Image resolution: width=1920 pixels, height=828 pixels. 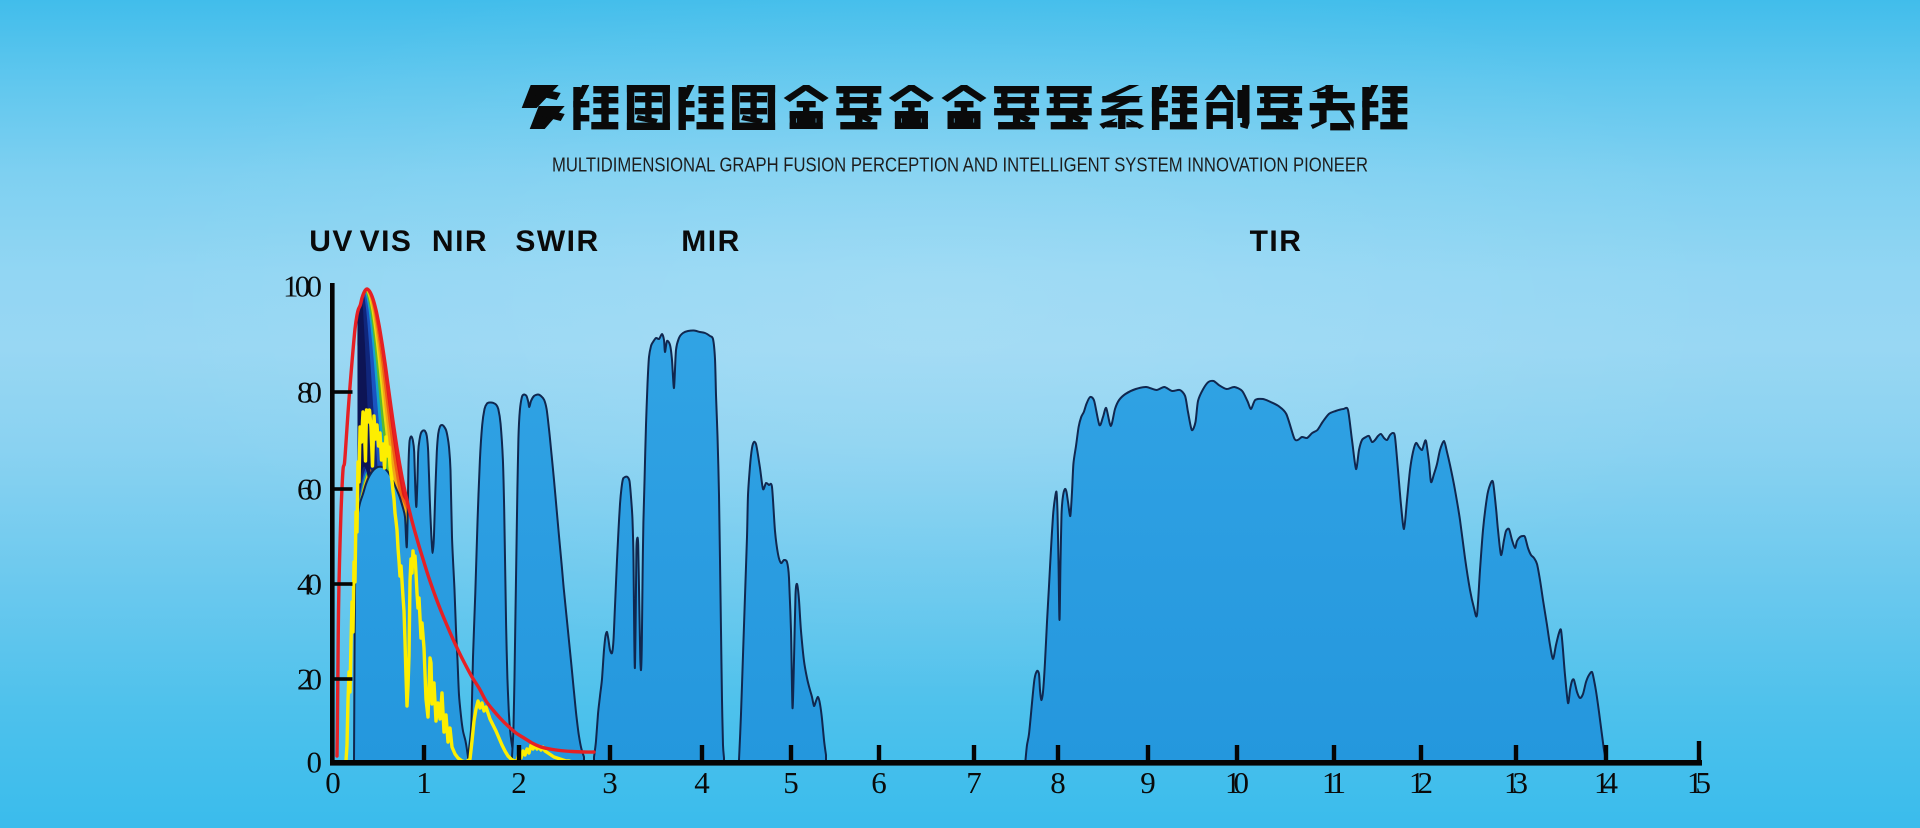 What do you see at coordinates (1237, 782) in the screenshot?
I see `svg-text: 10` at bounding box center [1237, 782].